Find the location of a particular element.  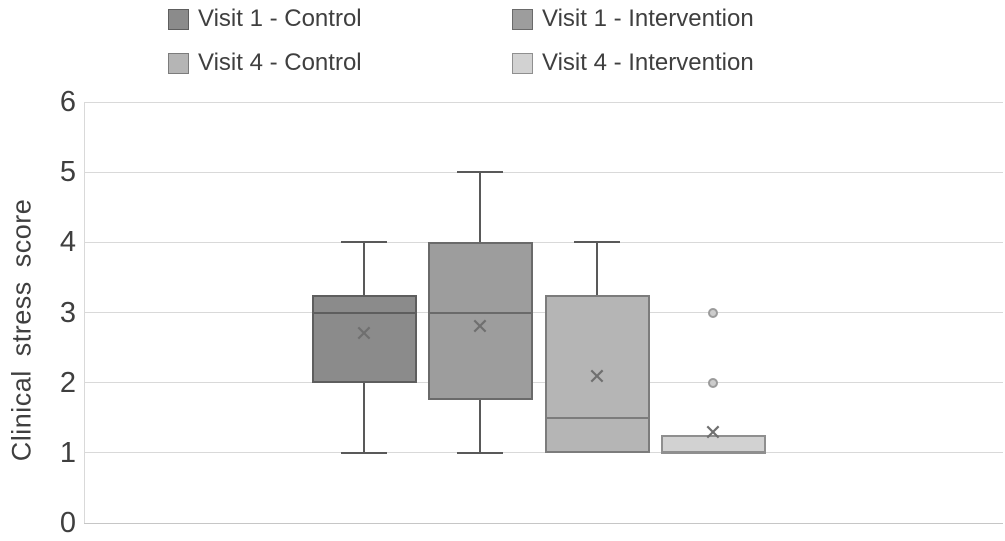

legend-item-visit1-intervention: Visit 1 - Intervention is located at coordinates (633, 19).